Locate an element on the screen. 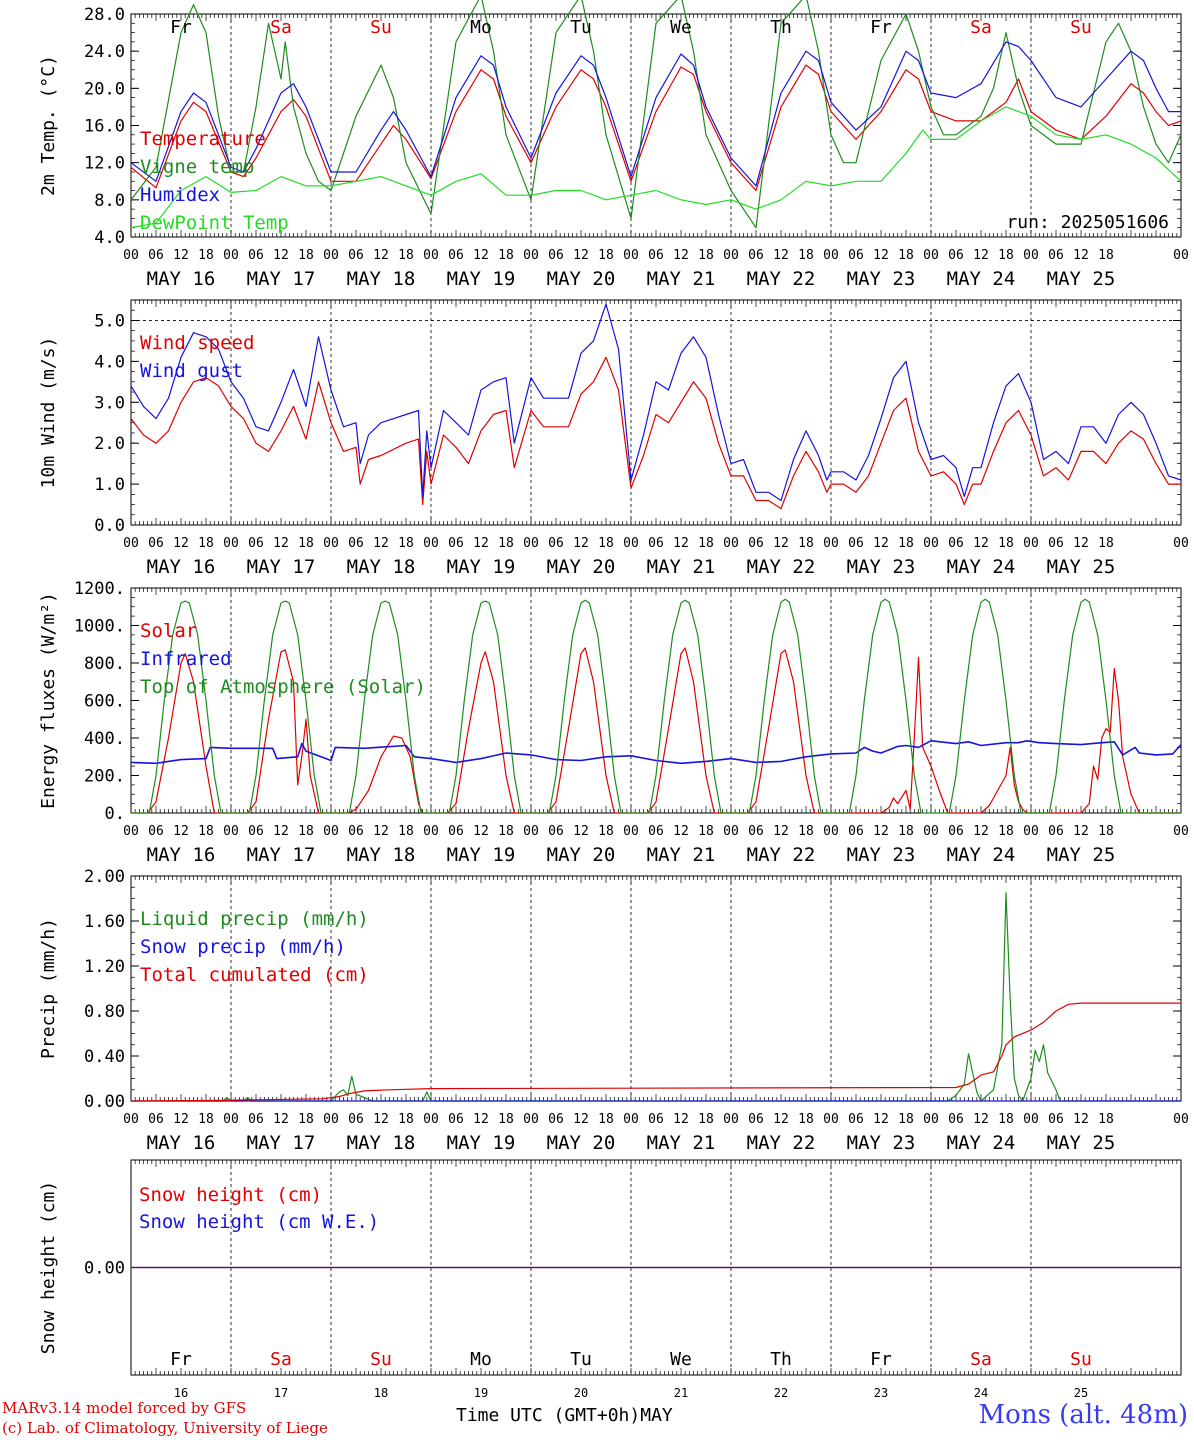  y-tick-label: 16.0 is located at coordinates (104, 127).